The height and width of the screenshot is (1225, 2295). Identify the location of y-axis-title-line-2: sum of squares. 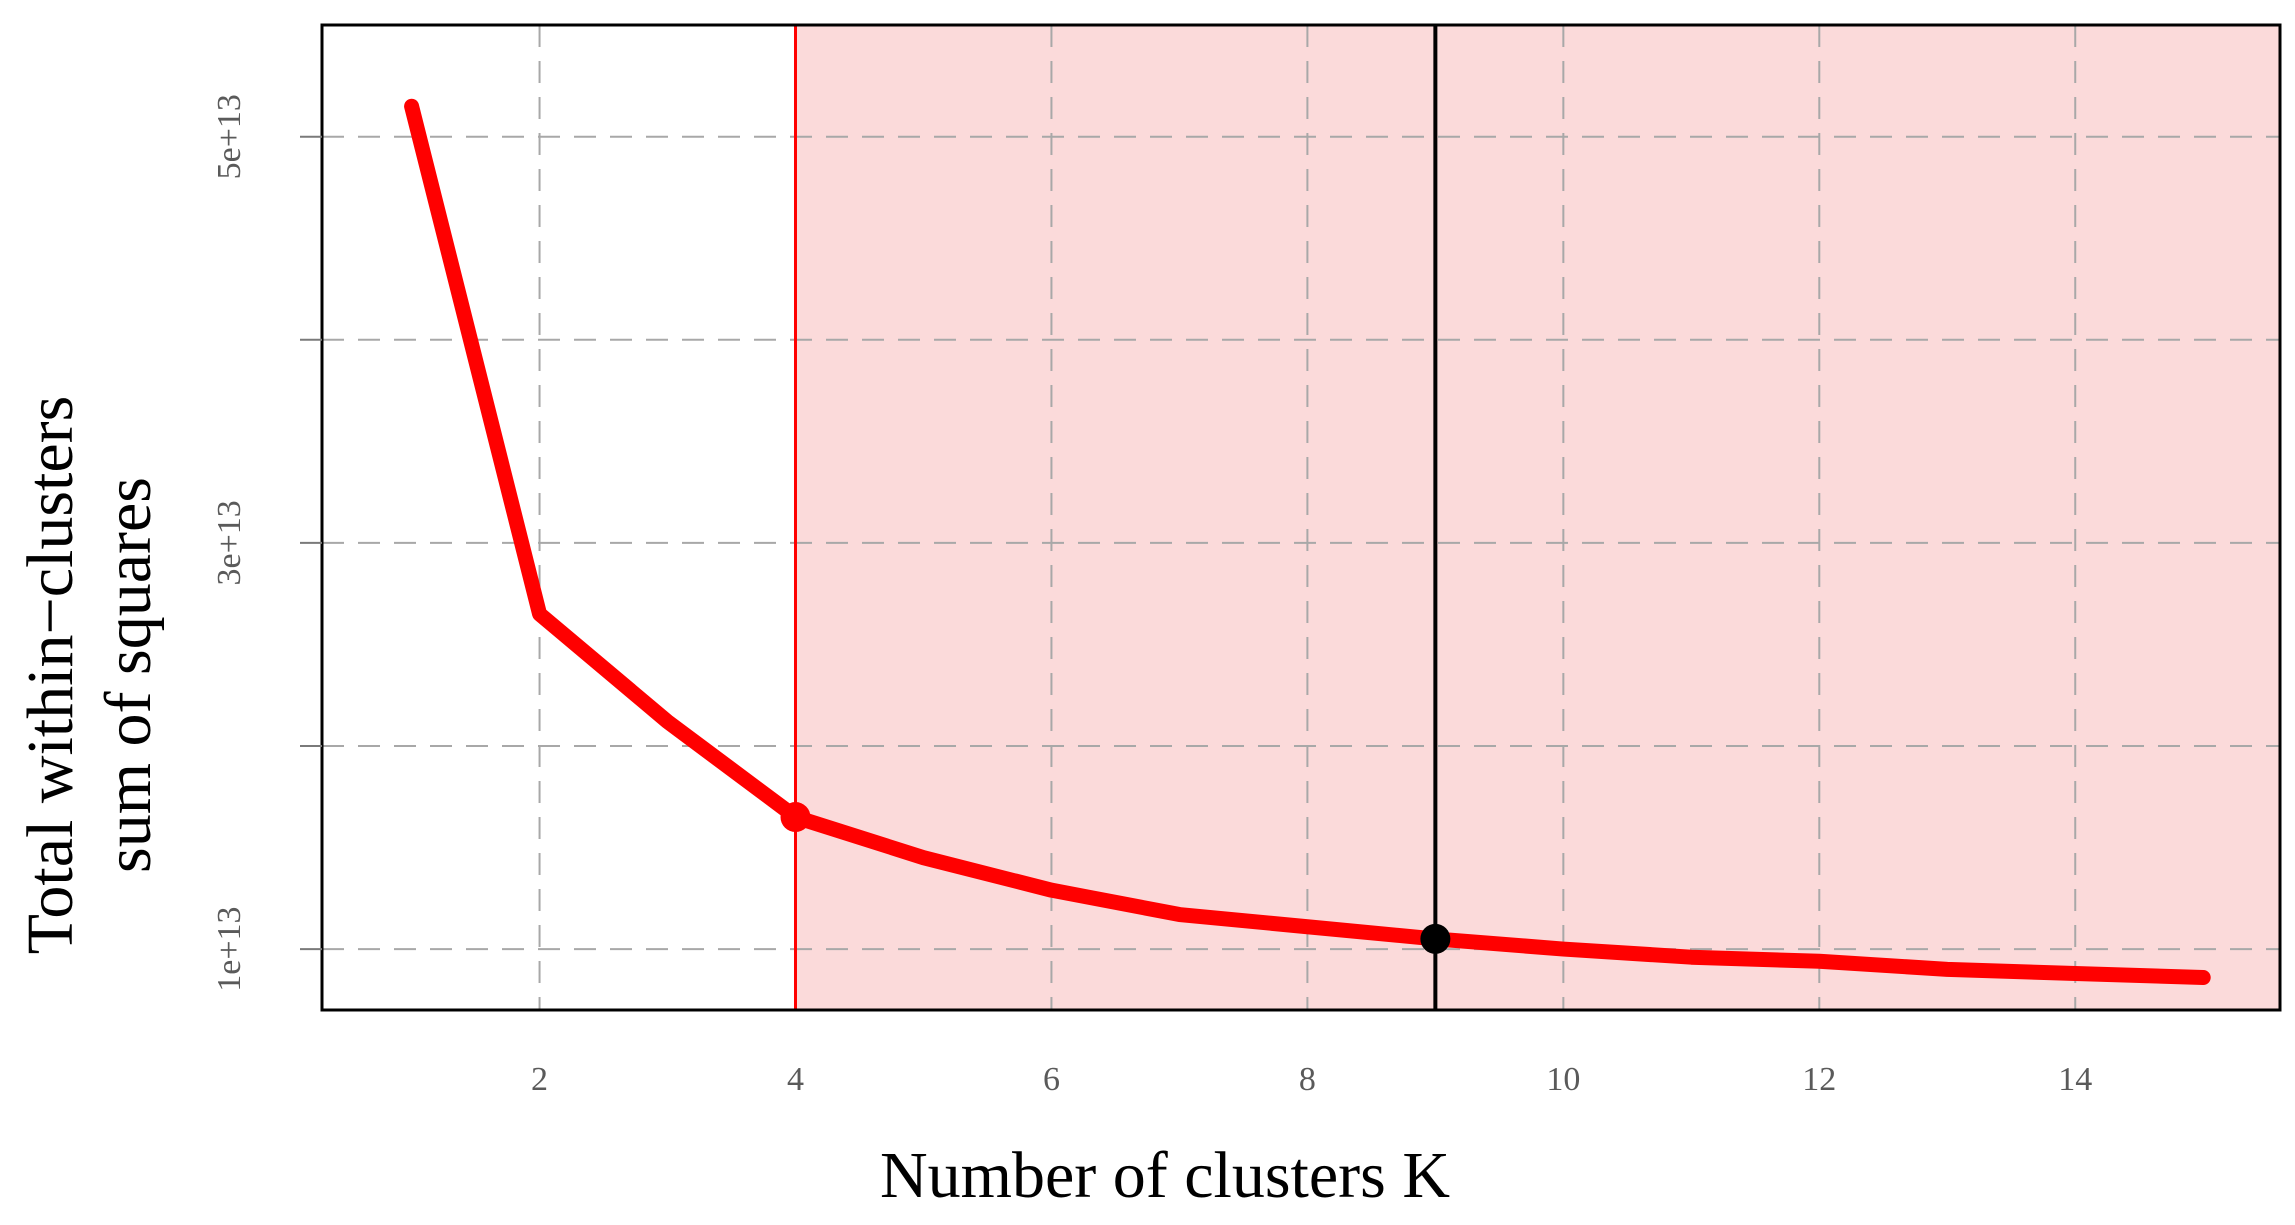
(128, 675).